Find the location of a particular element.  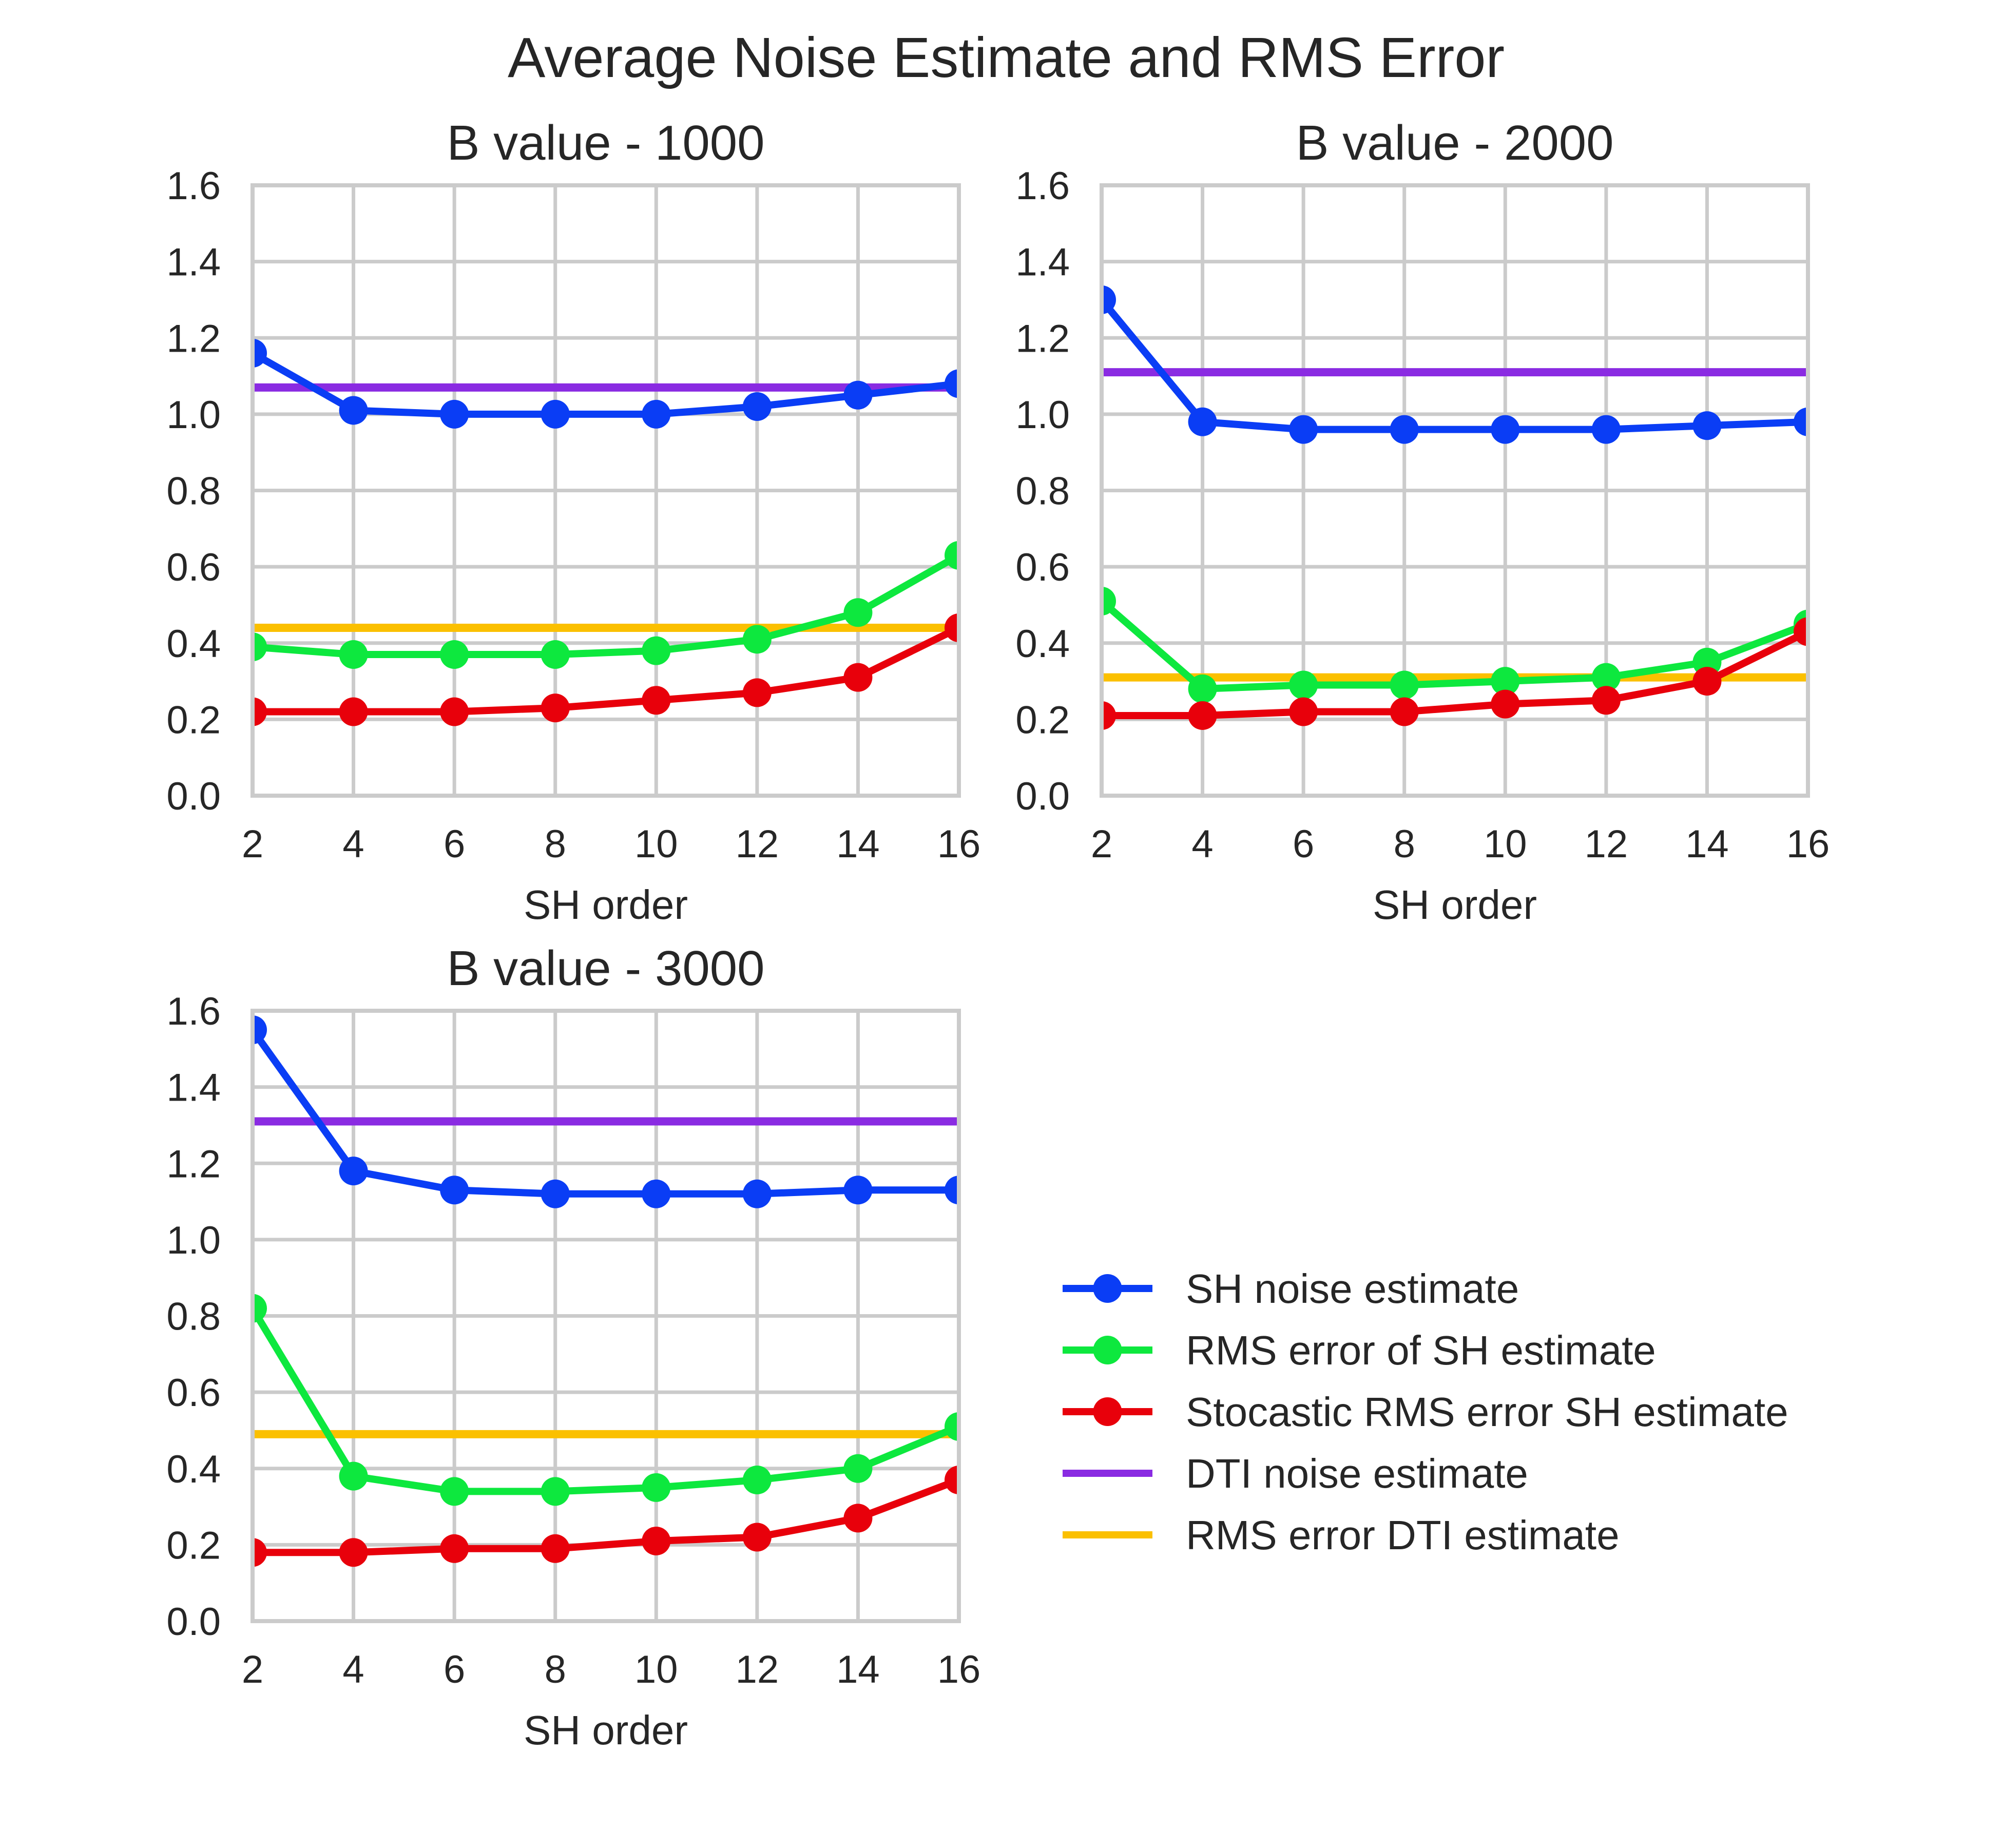

axes-frame is located at coordinates (1455, 490).